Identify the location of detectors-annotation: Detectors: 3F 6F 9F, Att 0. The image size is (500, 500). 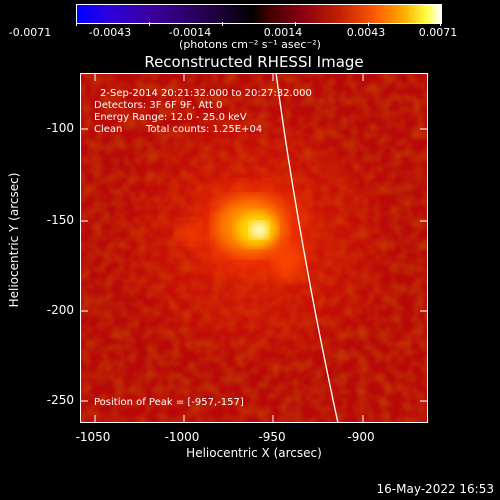
(158, 106).